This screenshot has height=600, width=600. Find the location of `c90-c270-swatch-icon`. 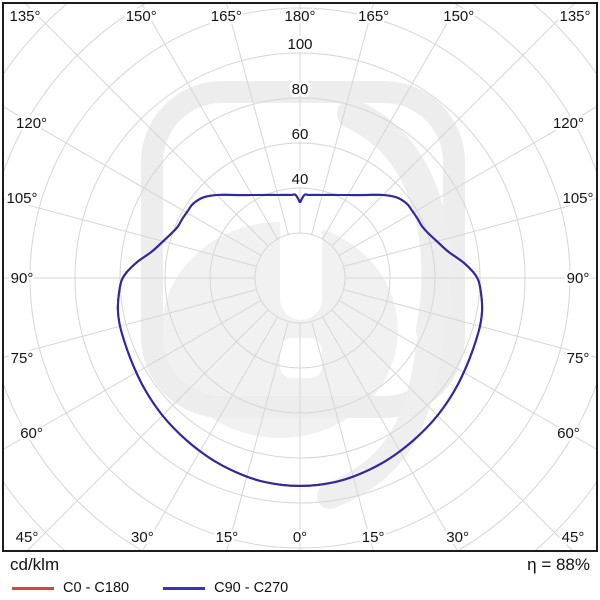

c90-c270-swatch-icon is located at coordinates (184, 588).